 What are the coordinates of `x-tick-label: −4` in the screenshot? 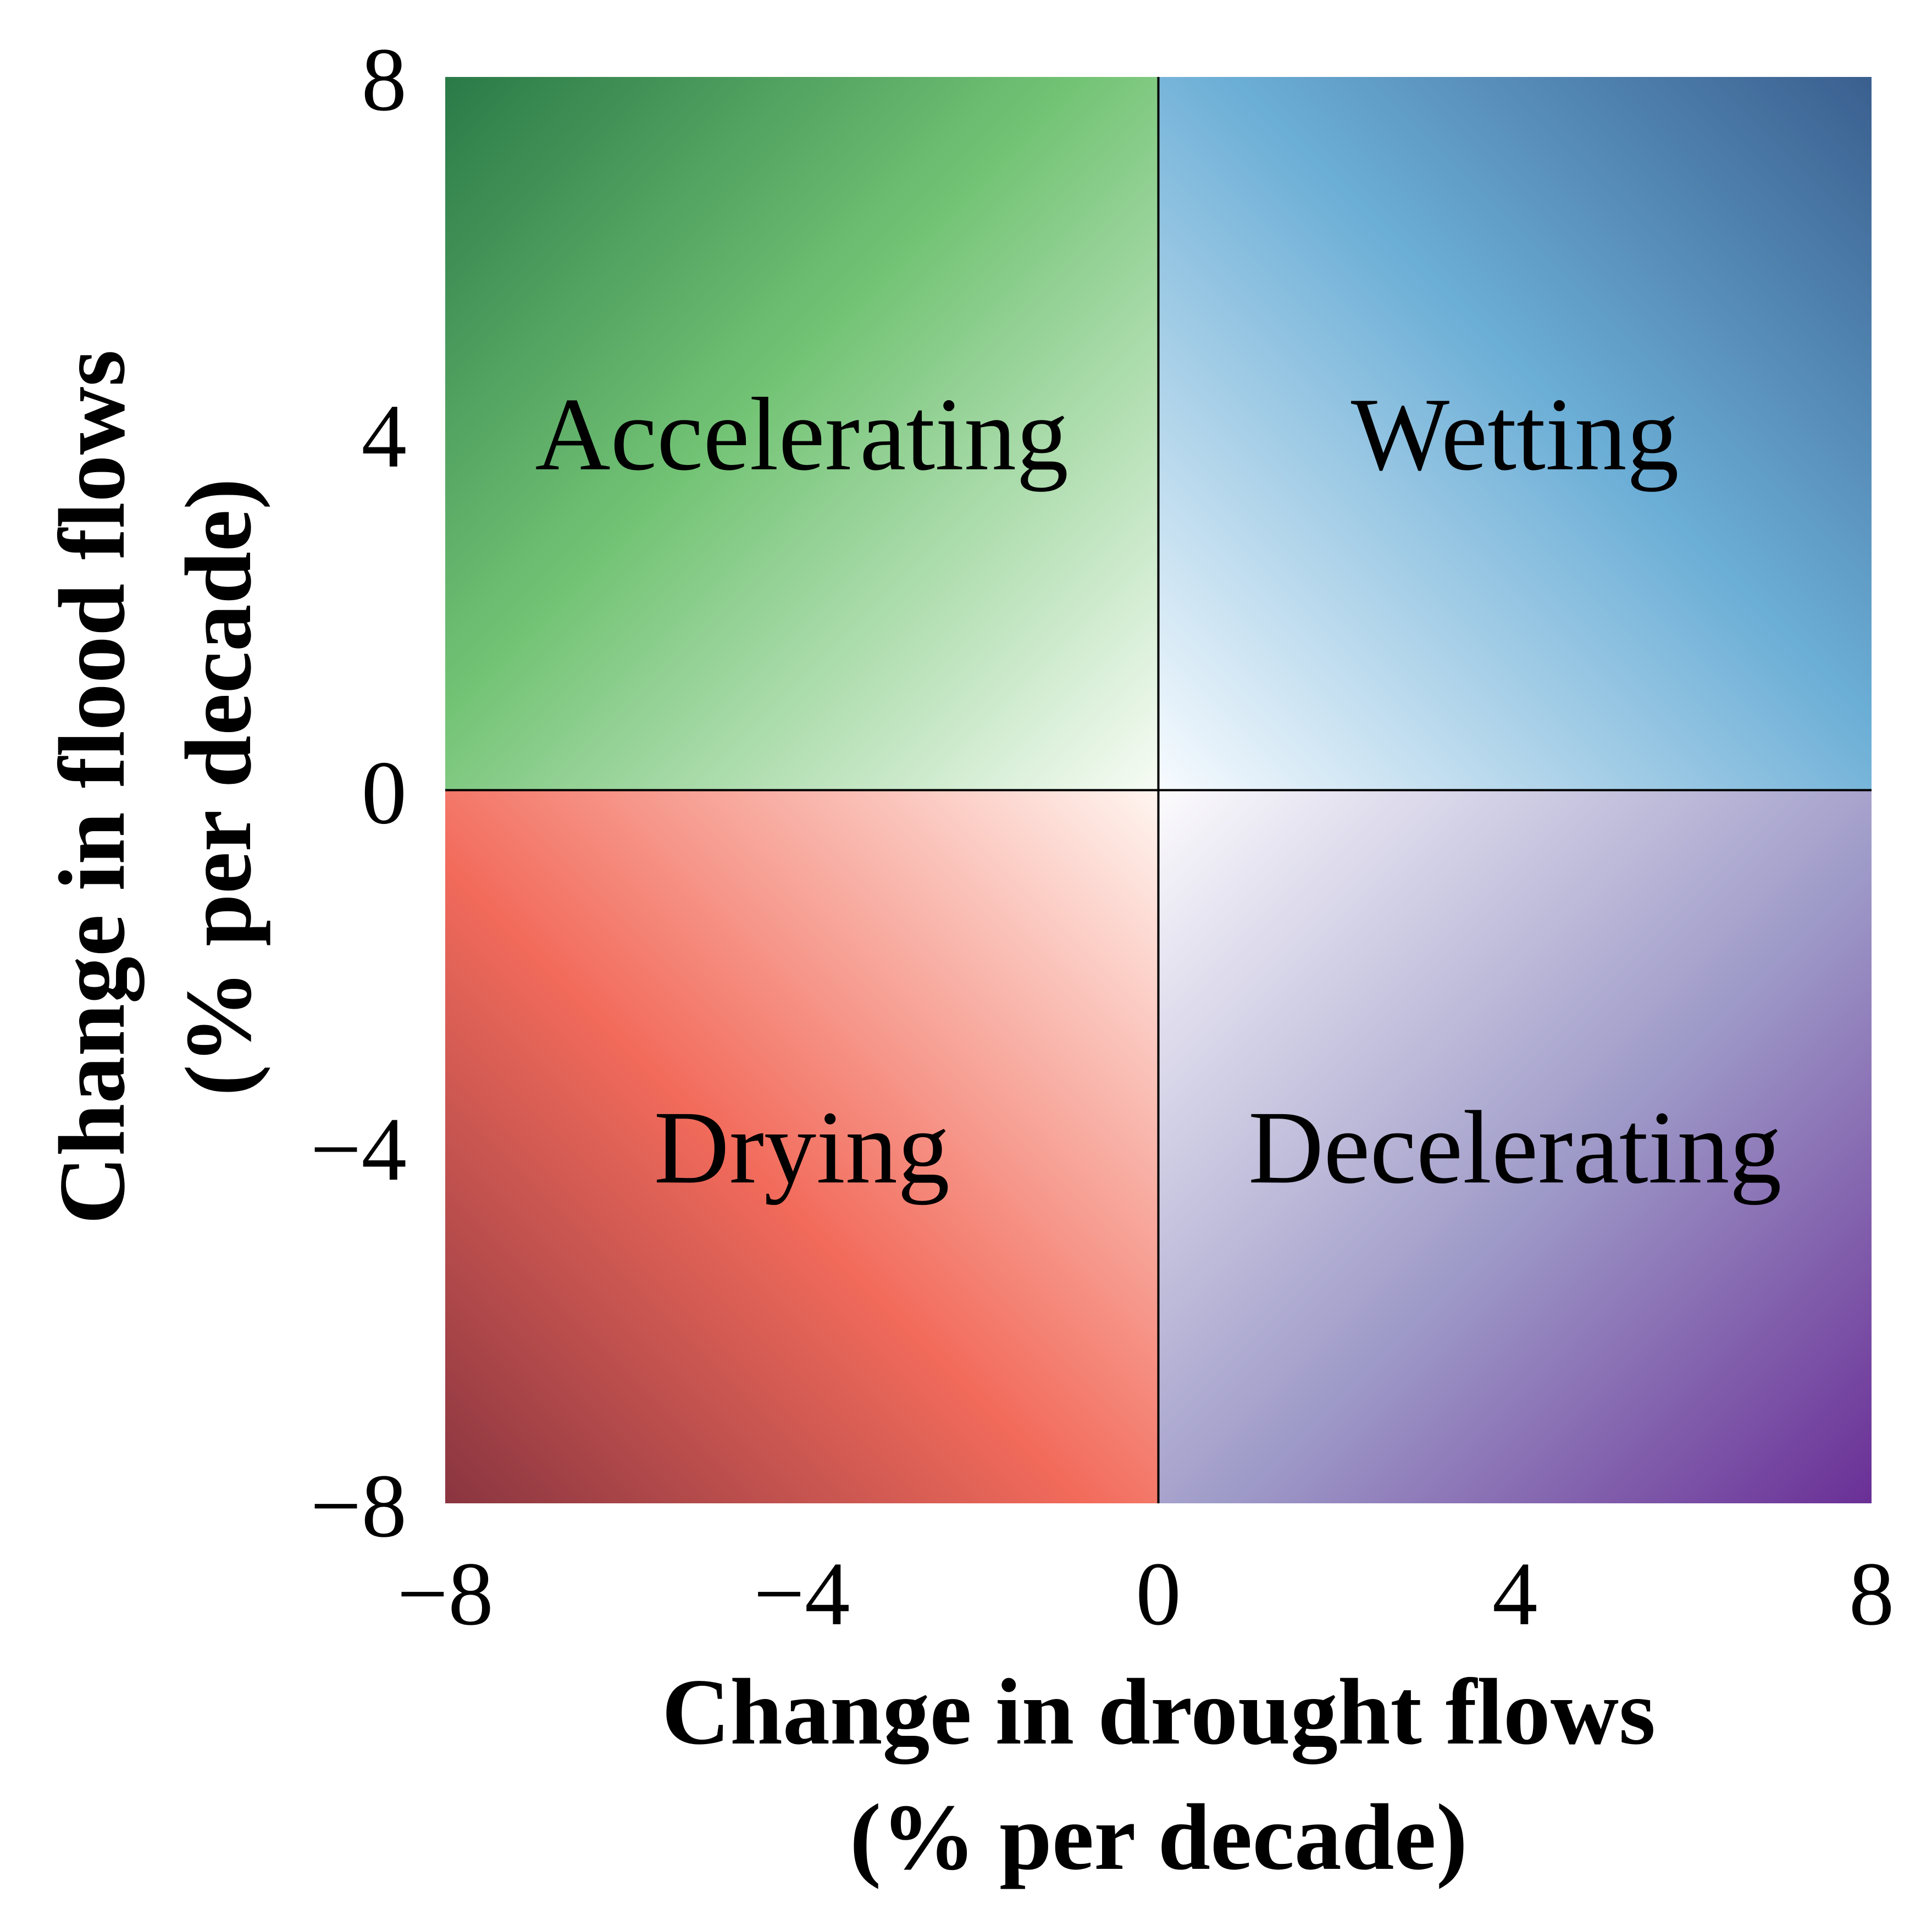 It's located at (802, 1593).